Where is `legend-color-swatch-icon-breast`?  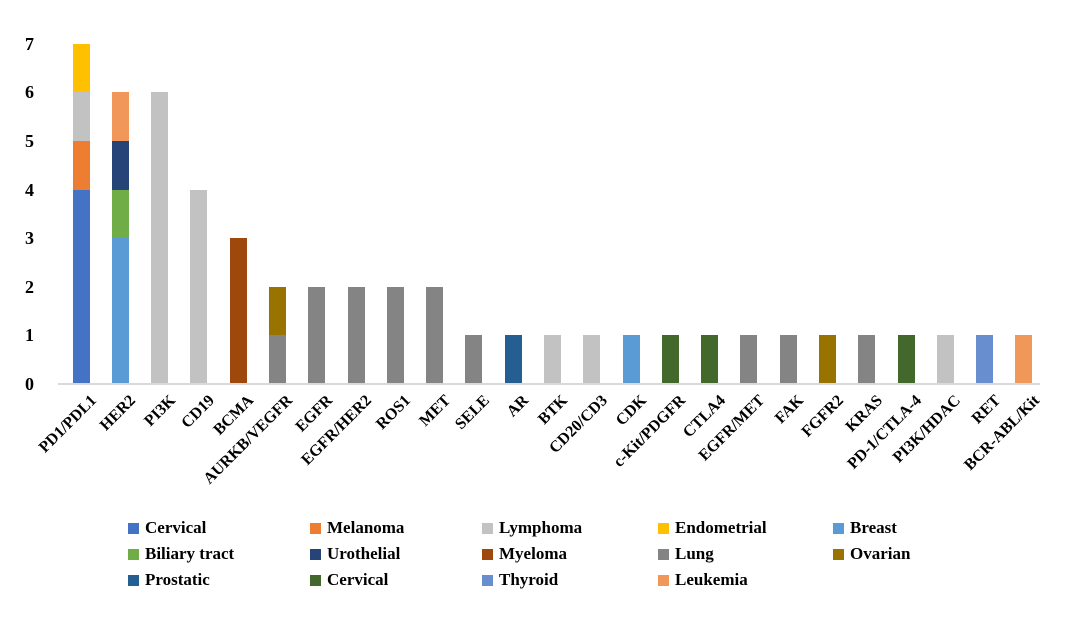
legend-color-swatch-icon-breast is located at coordinates (838, 528).